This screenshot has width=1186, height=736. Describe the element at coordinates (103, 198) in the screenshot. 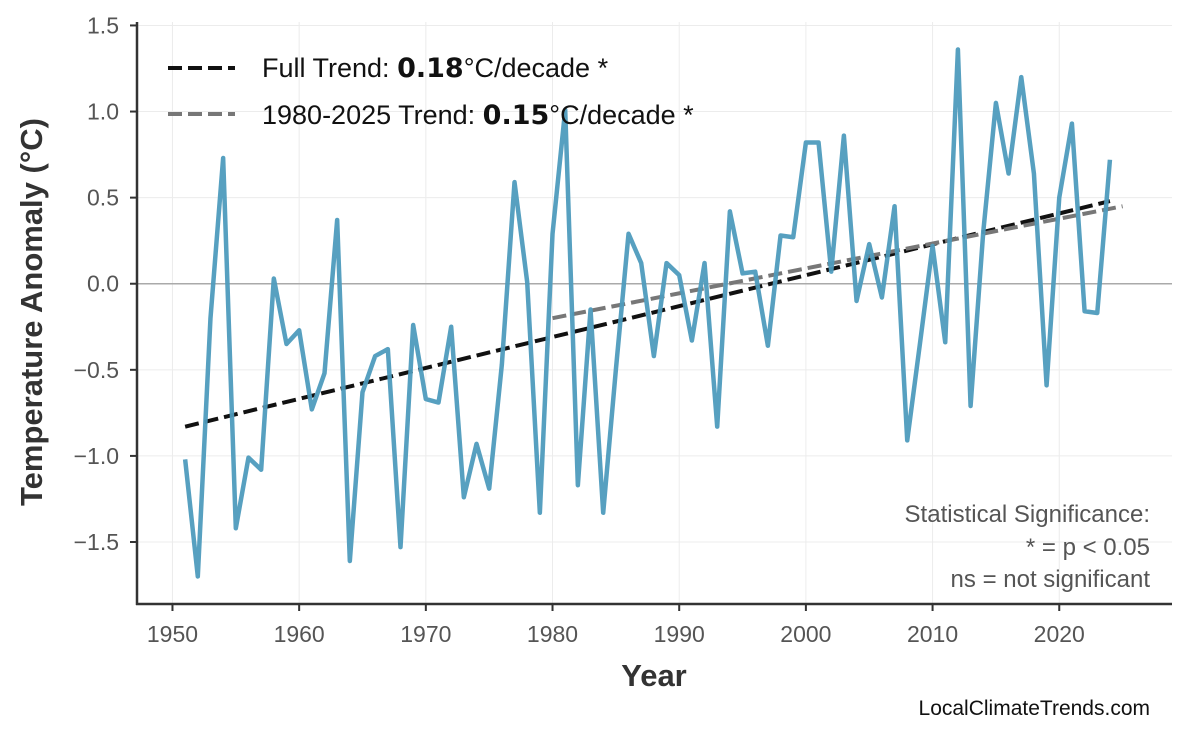

I see `y-tick-label: 0.5` at that location.